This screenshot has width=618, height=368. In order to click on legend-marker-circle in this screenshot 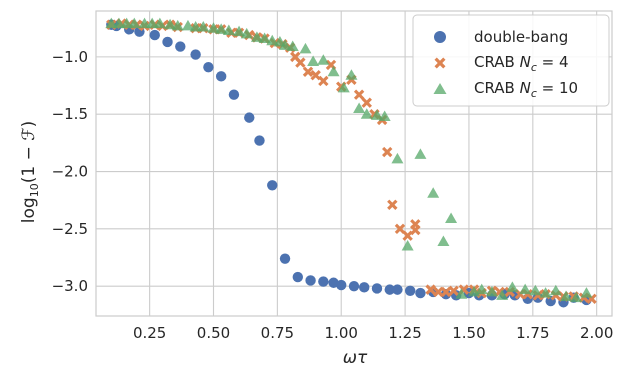, I will do `click(440, 37)`.